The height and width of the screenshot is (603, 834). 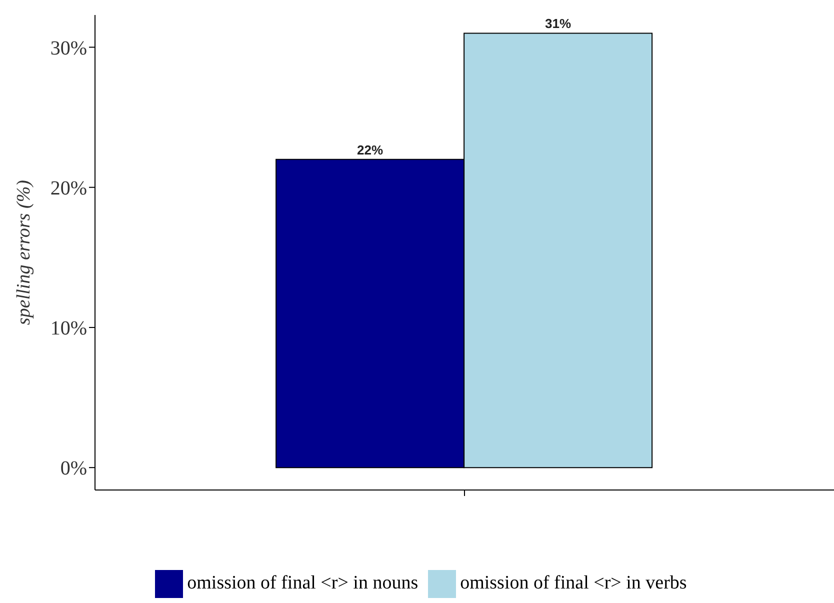 I want to click on legend-label: omission of final <r> in verbs, so click(x=573, y=583).